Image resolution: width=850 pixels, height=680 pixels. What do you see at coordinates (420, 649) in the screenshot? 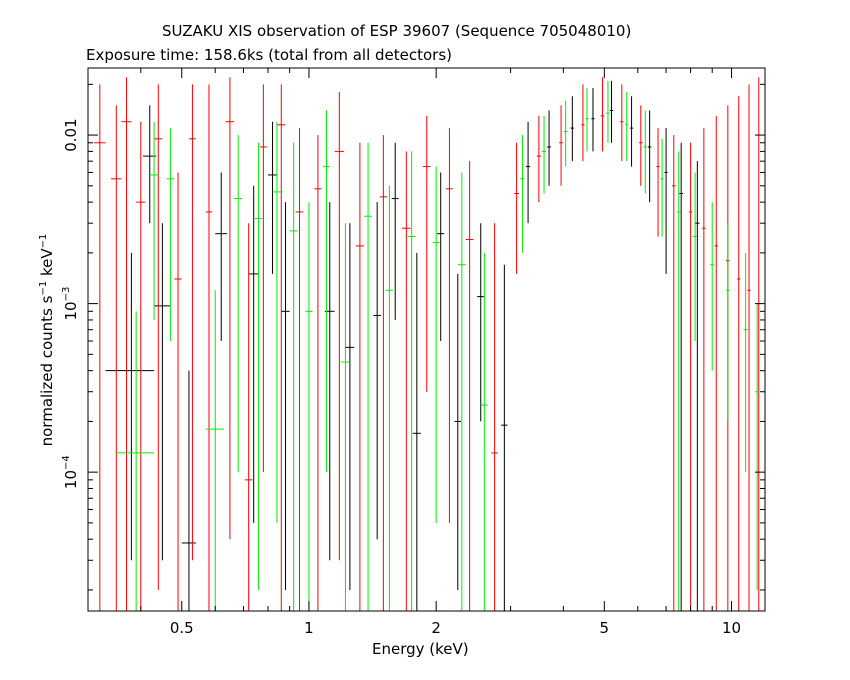
I see `x-axis-label: Energy (keV)` at bounding box center [420, 649].